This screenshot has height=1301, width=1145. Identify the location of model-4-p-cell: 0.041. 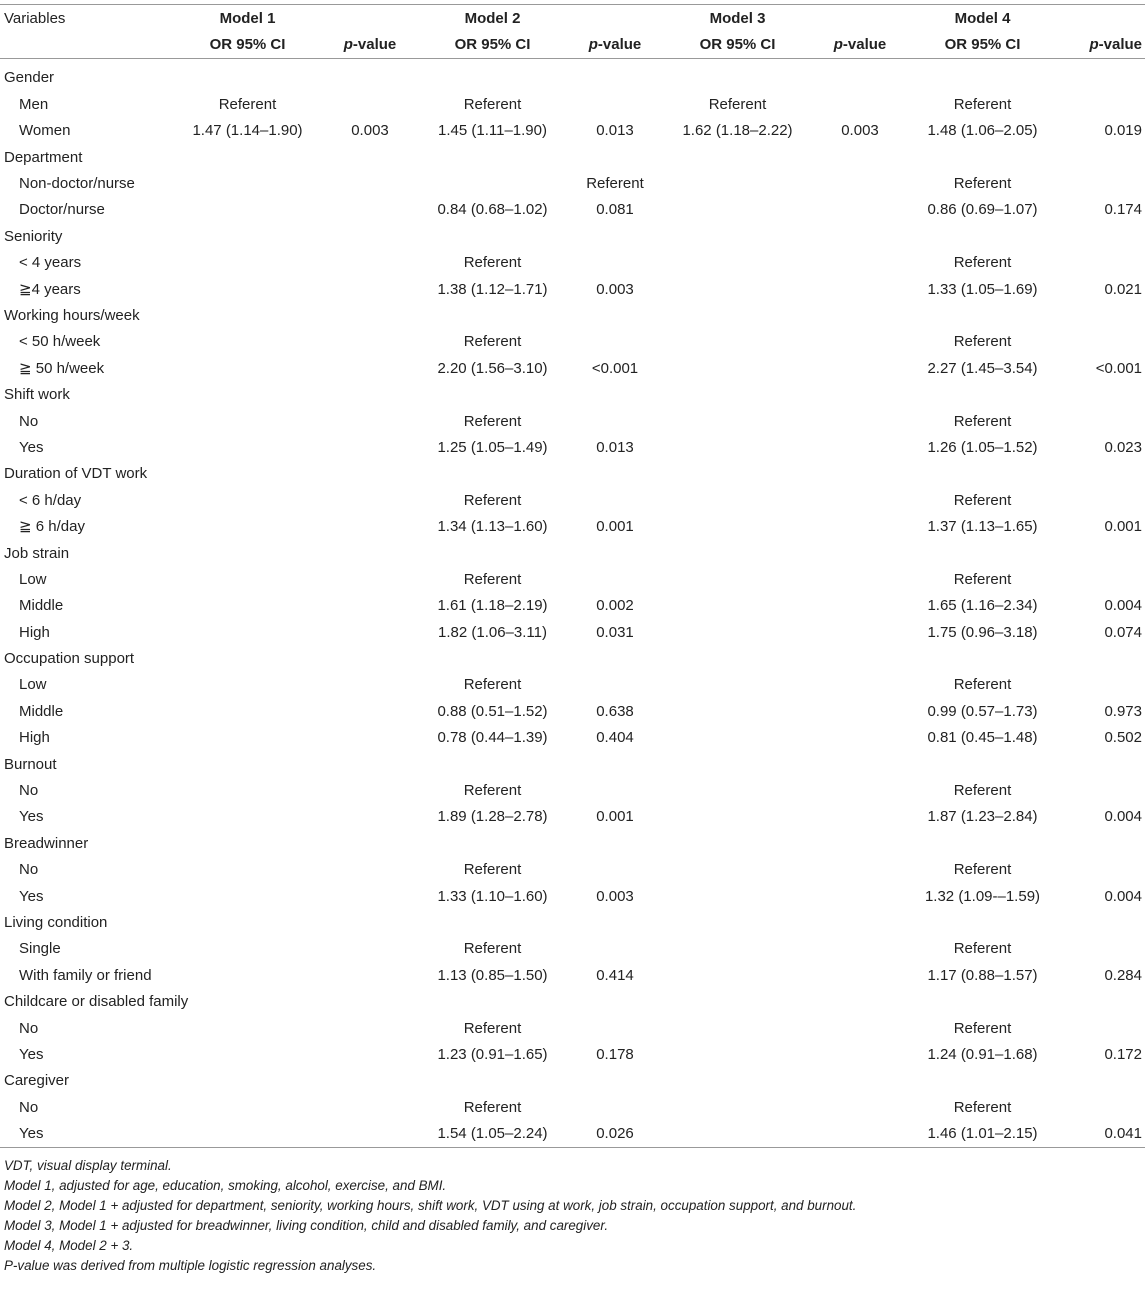
(1100, 1134).